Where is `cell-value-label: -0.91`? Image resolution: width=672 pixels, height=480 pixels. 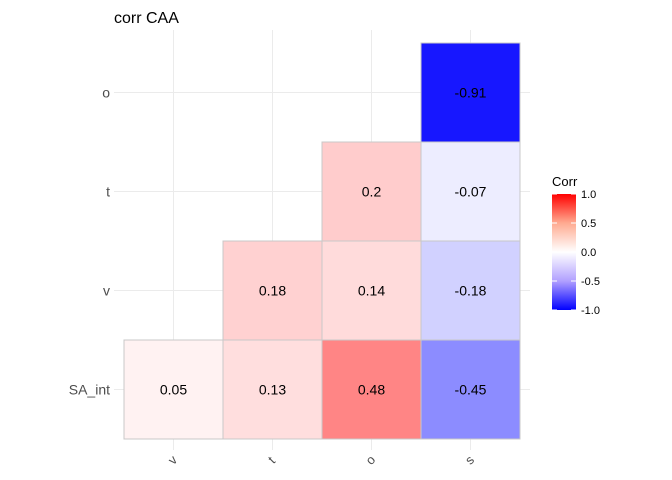
cell-value-label: -0.91 is located at coordinates (471, 93).